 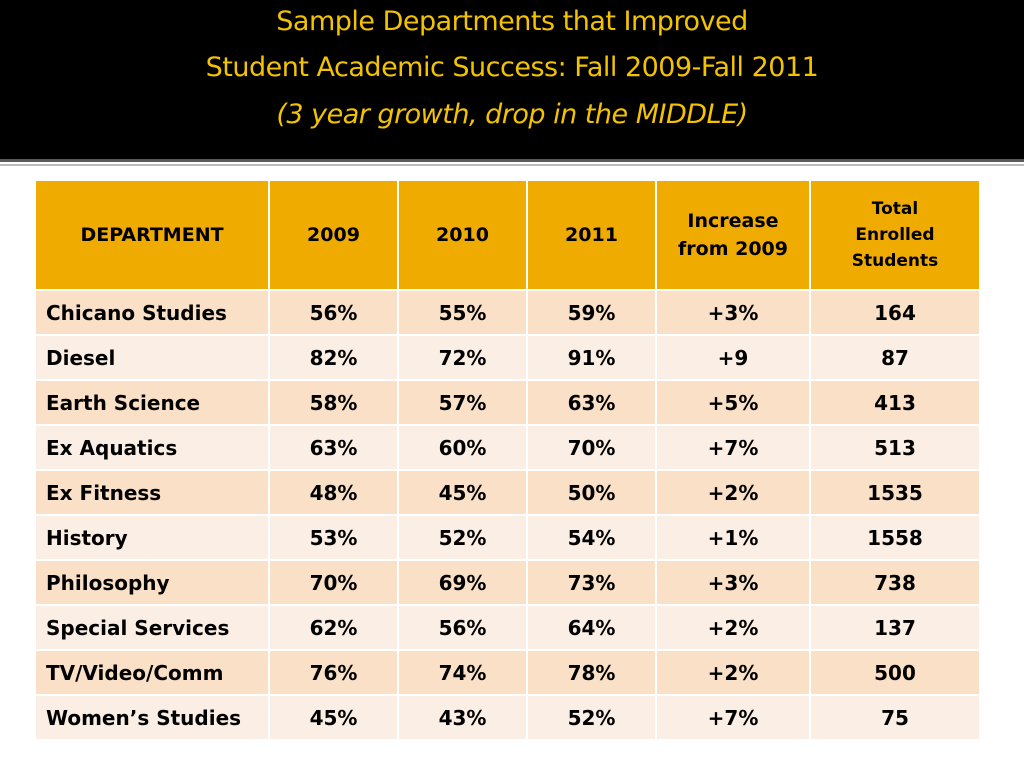 I want to click on cell-pct-2009: 76%, so click(x=333, y=672).